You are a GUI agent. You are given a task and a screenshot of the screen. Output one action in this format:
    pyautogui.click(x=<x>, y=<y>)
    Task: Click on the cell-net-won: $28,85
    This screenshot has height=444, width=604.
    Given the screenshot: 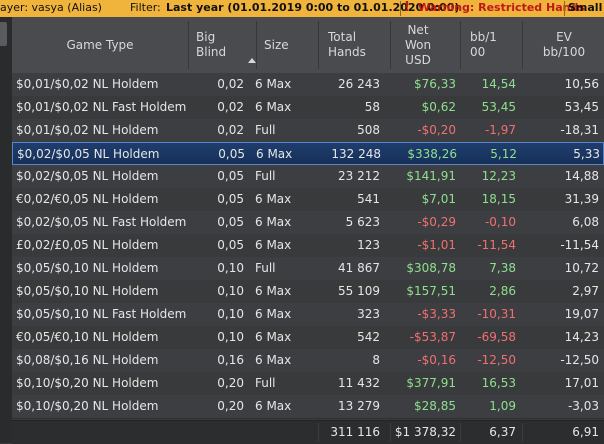 What is the action you would take?
    pyautogui.click(x=435, y=406)
    